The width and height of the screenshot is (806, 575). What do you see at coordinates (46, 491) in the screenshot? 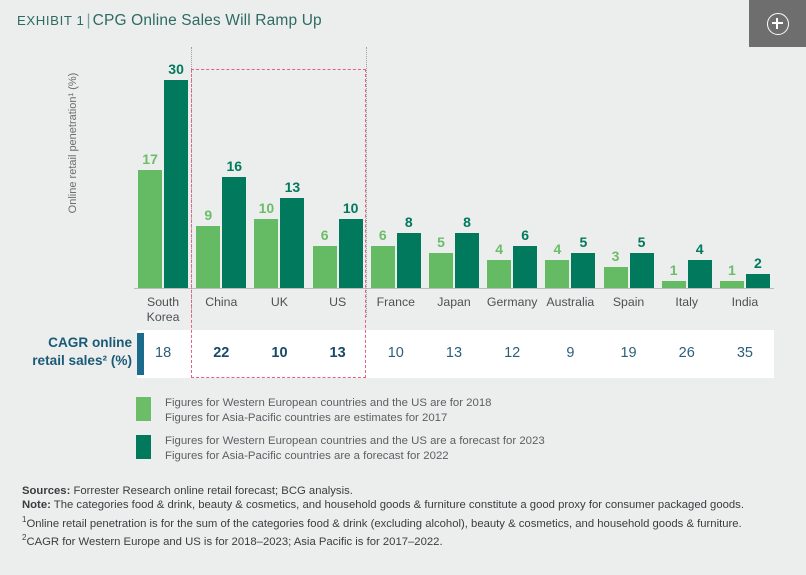
I see `sources-label: Sources:` at bounding box center [46, 491].